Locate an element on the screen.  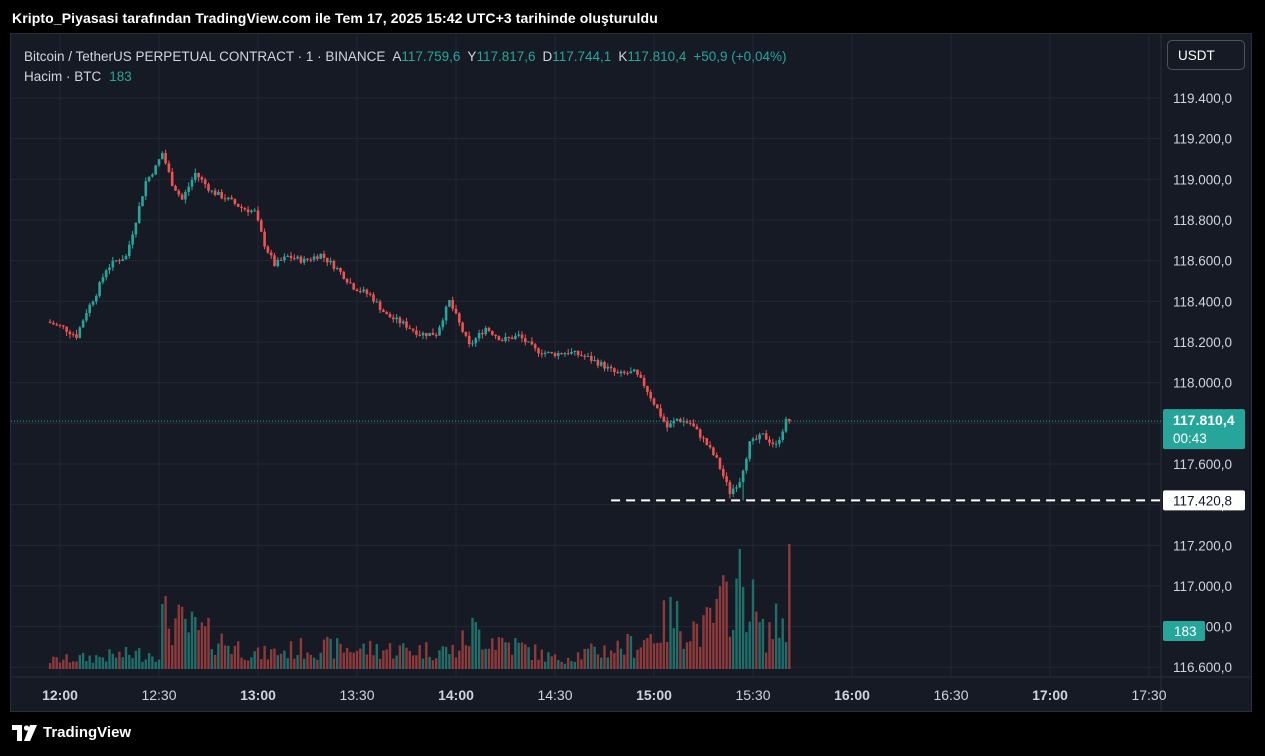
x-tick-label: 13:30 is located at coordinates (356, 695).